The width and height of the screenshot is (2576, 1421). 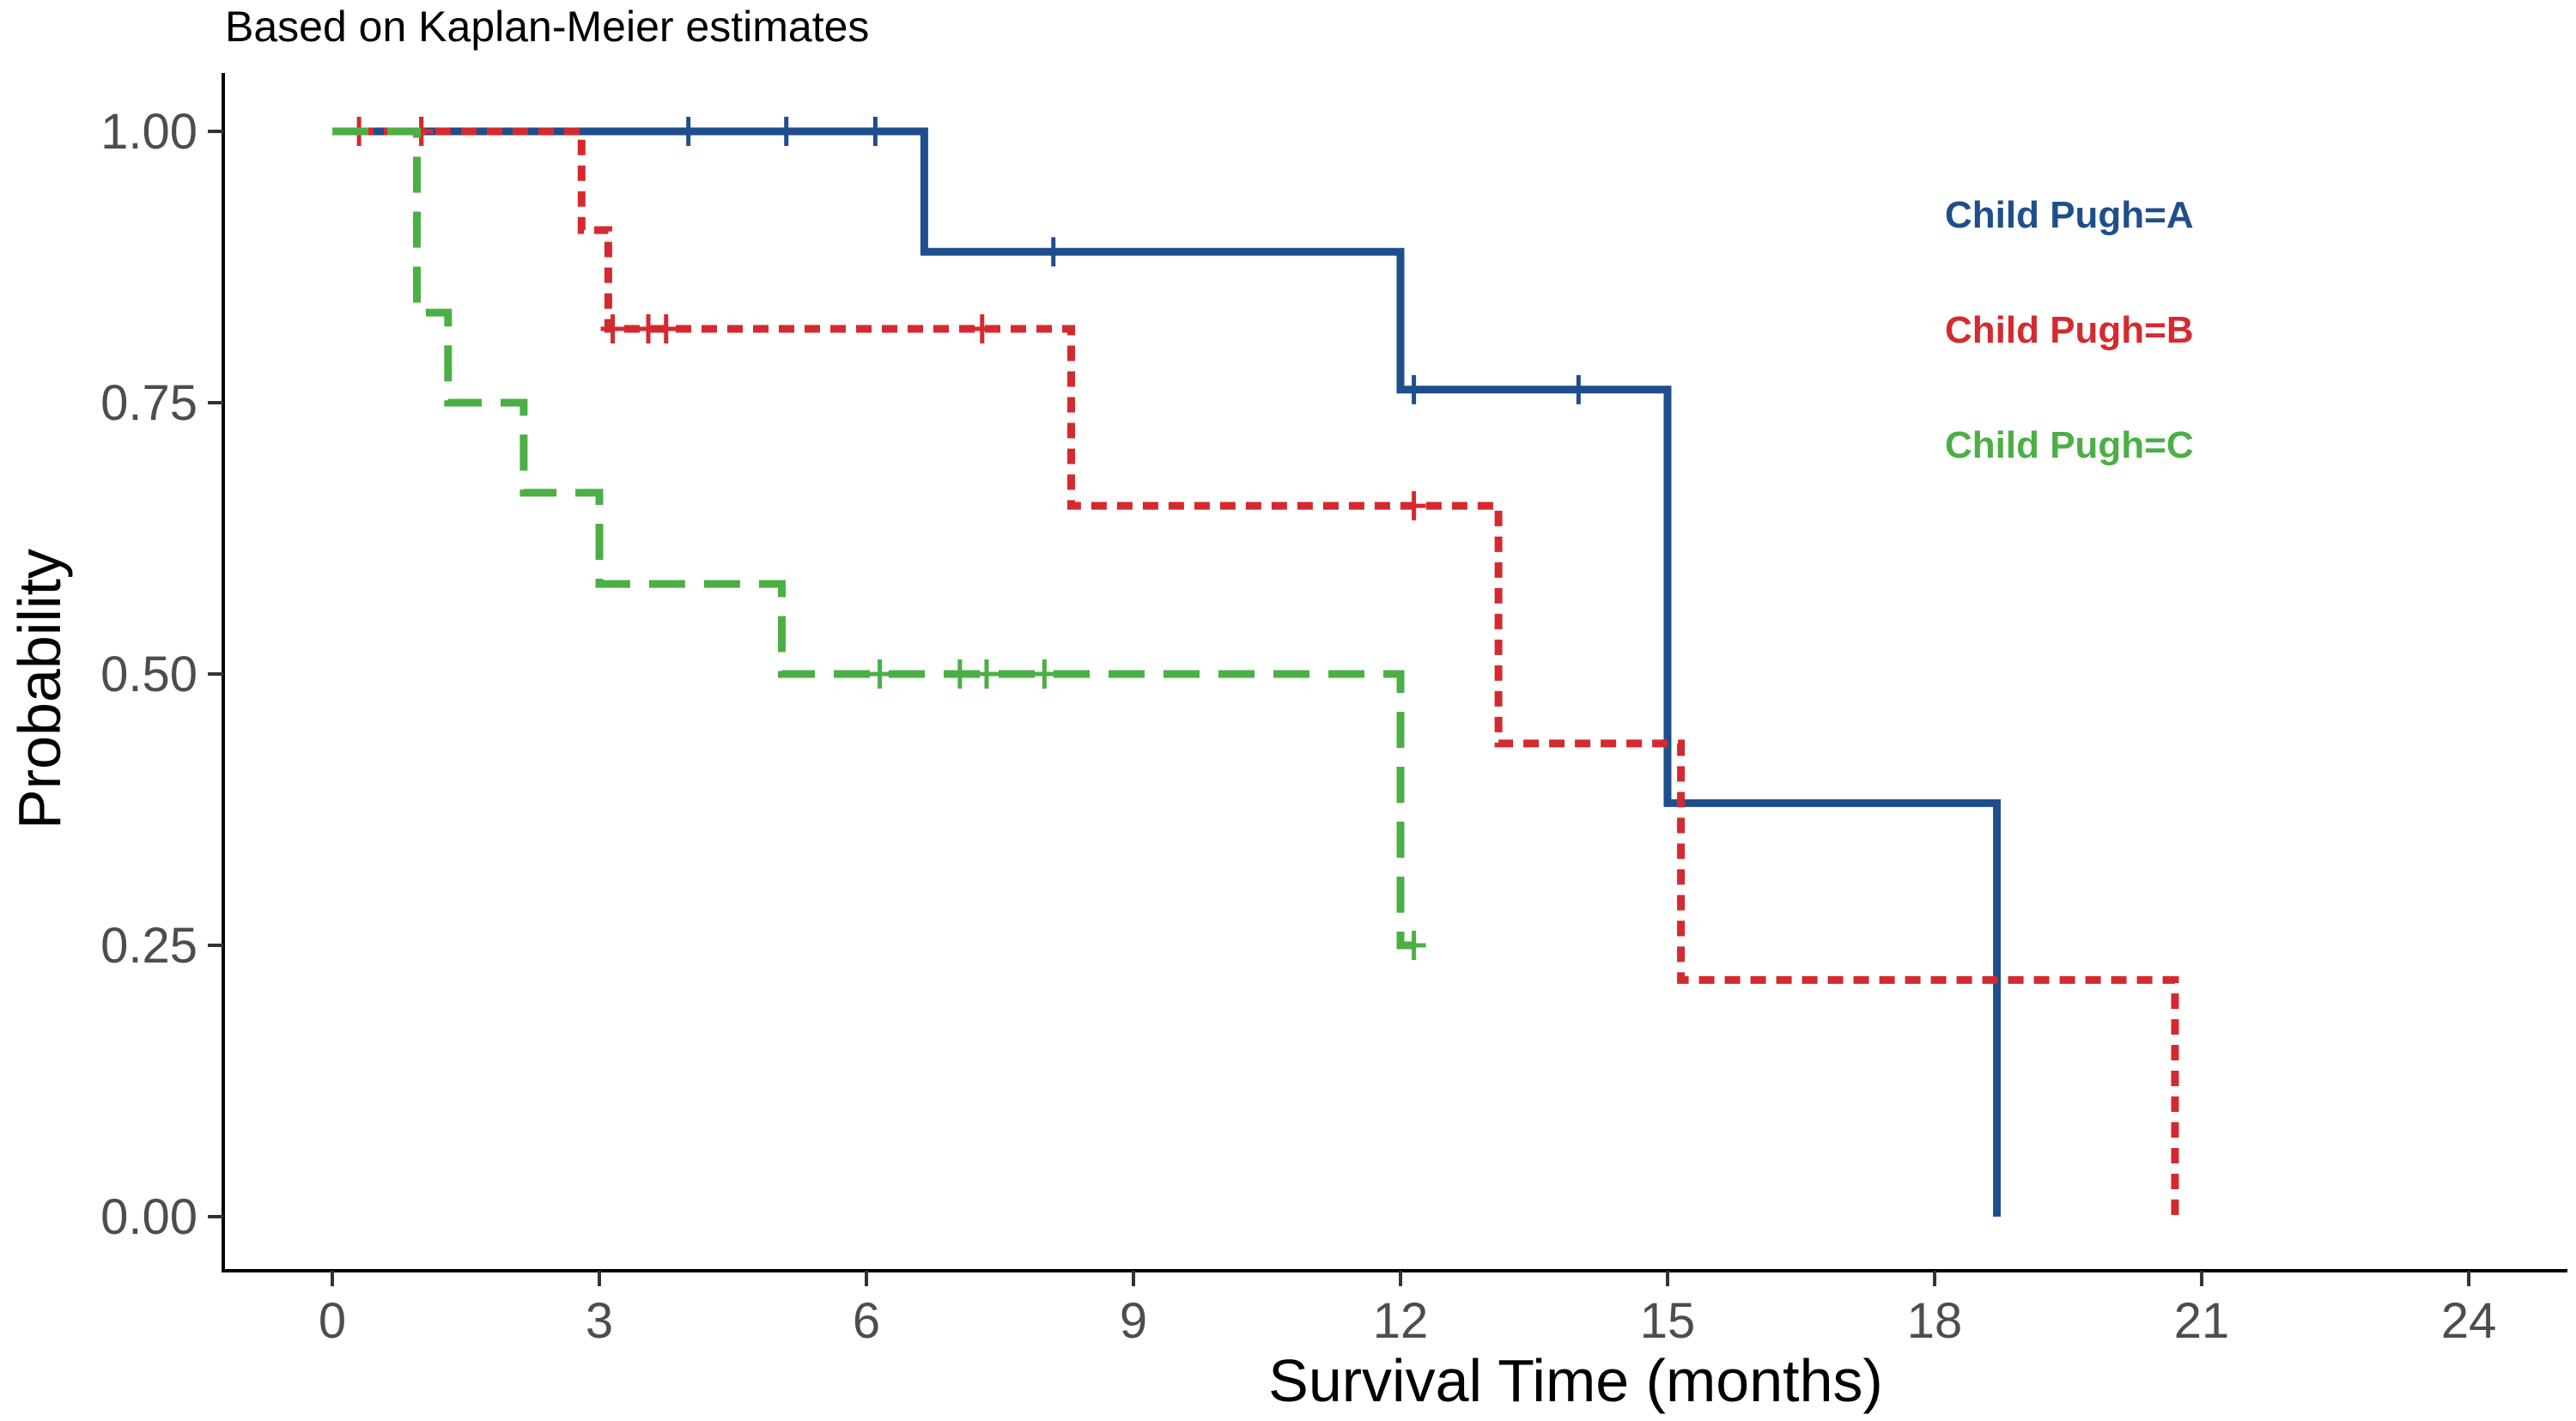 What do you see at coordinates (2069, 445) in the screenshot?
I see `legend-item-3: Child Pugh=C` at bounding box center [2069, 445].